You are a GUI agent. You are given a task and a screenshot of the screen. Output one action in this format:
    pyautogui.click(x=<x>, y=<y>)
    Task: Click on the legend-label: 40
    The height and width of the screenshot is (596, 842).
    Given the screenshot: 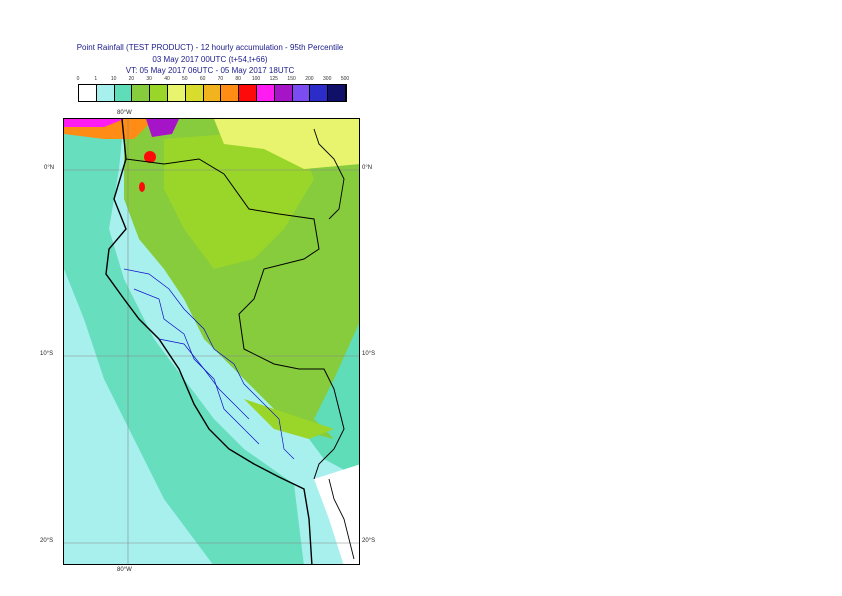 What is the action you would take?
    pyautogui.click(x=167, y=79)
    